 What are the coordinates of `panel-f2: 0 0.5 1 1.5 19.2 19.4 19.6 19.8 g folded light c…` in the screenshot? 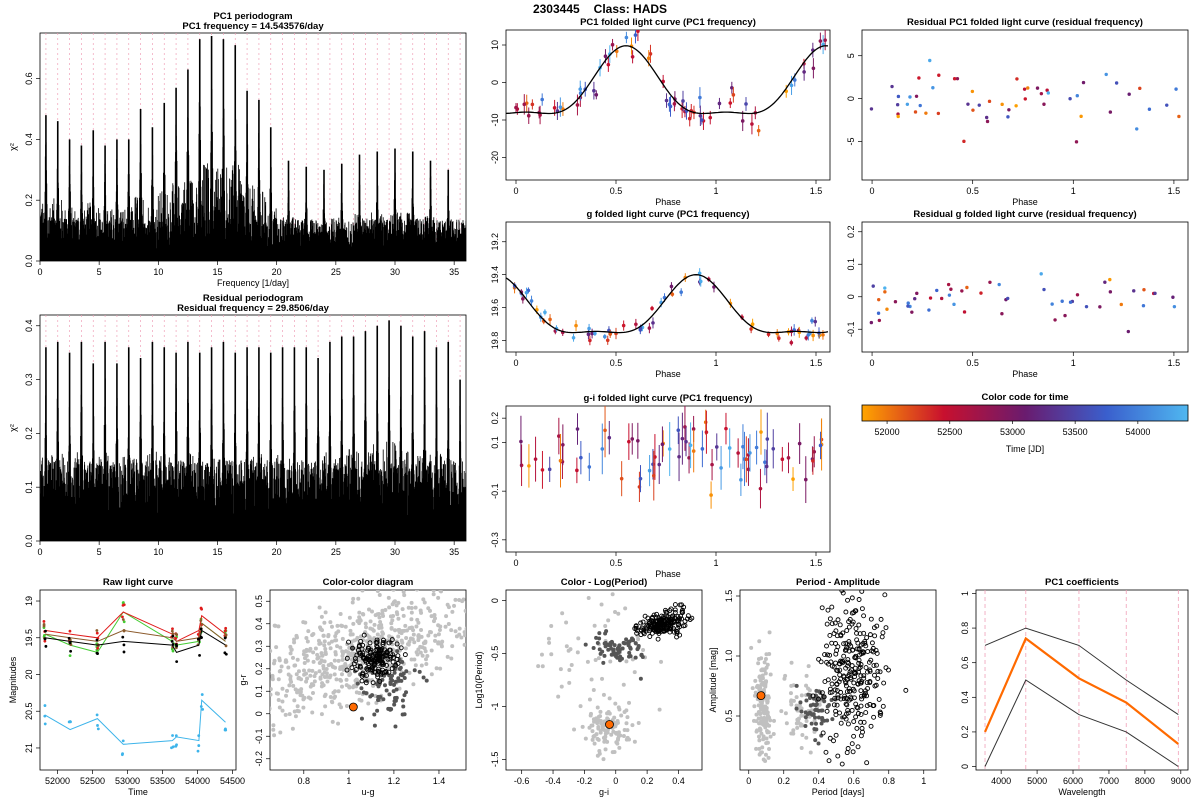 It's located at (660, 294).